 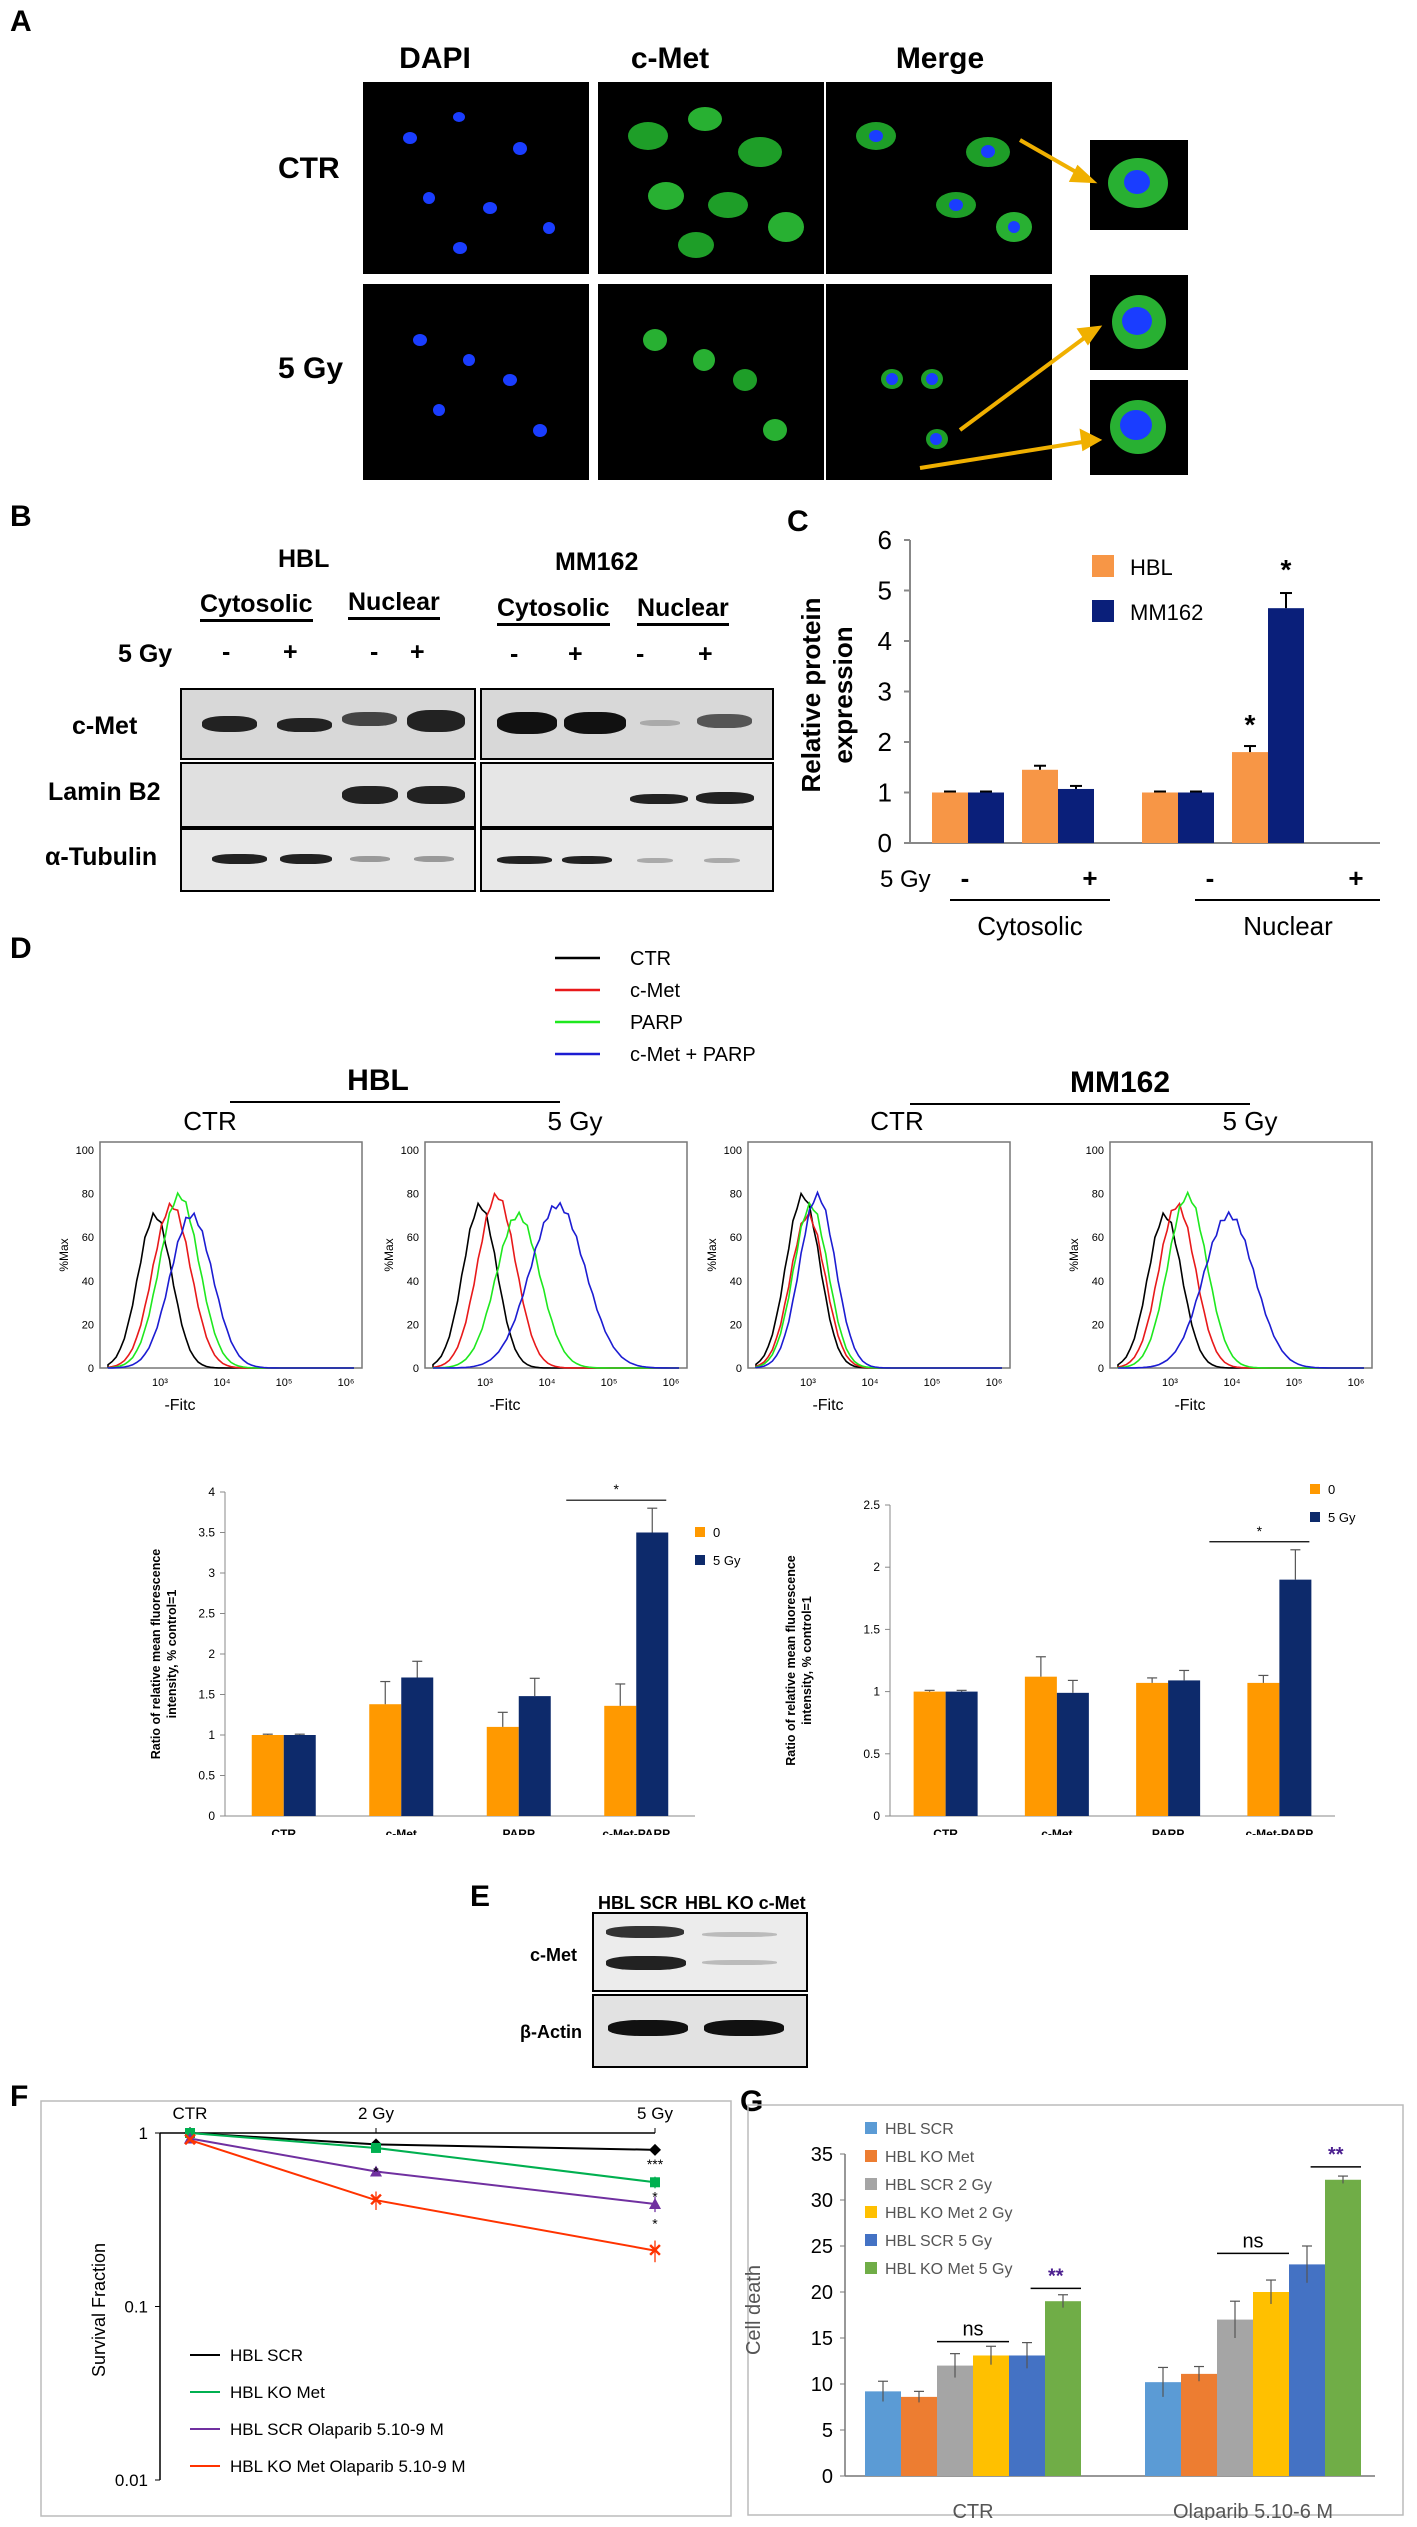 I want to click on y-tick-label: 2, so click(x=876, y=1567).